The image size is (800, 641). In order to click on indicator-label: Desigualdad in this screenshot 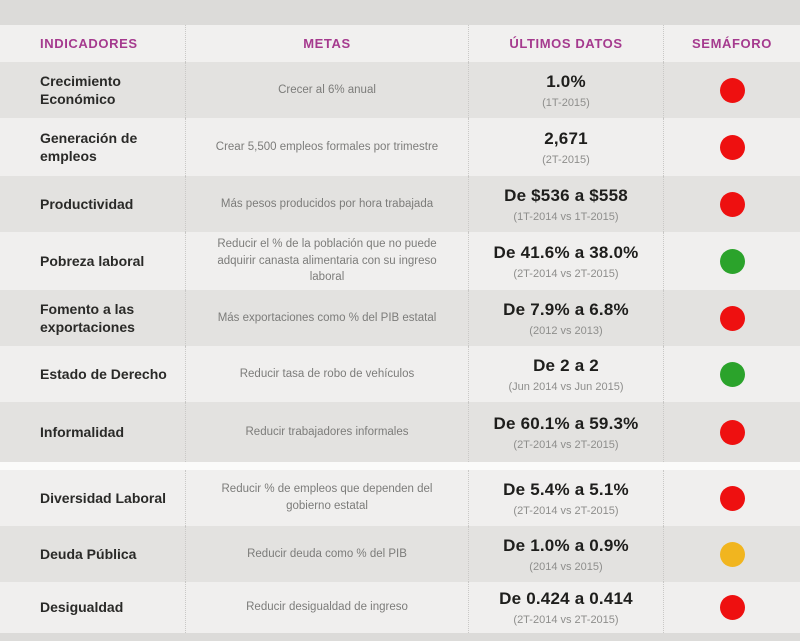, I will do `click(82, 607)`.